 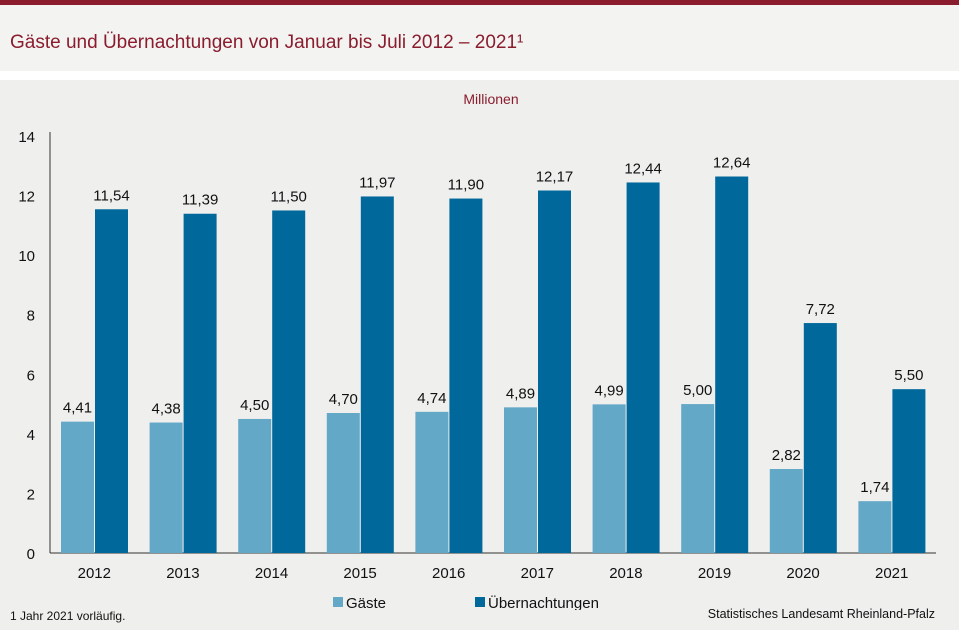 I want to click on data-label-uebernachtungen: 11,90, so click(x=466, y=185).